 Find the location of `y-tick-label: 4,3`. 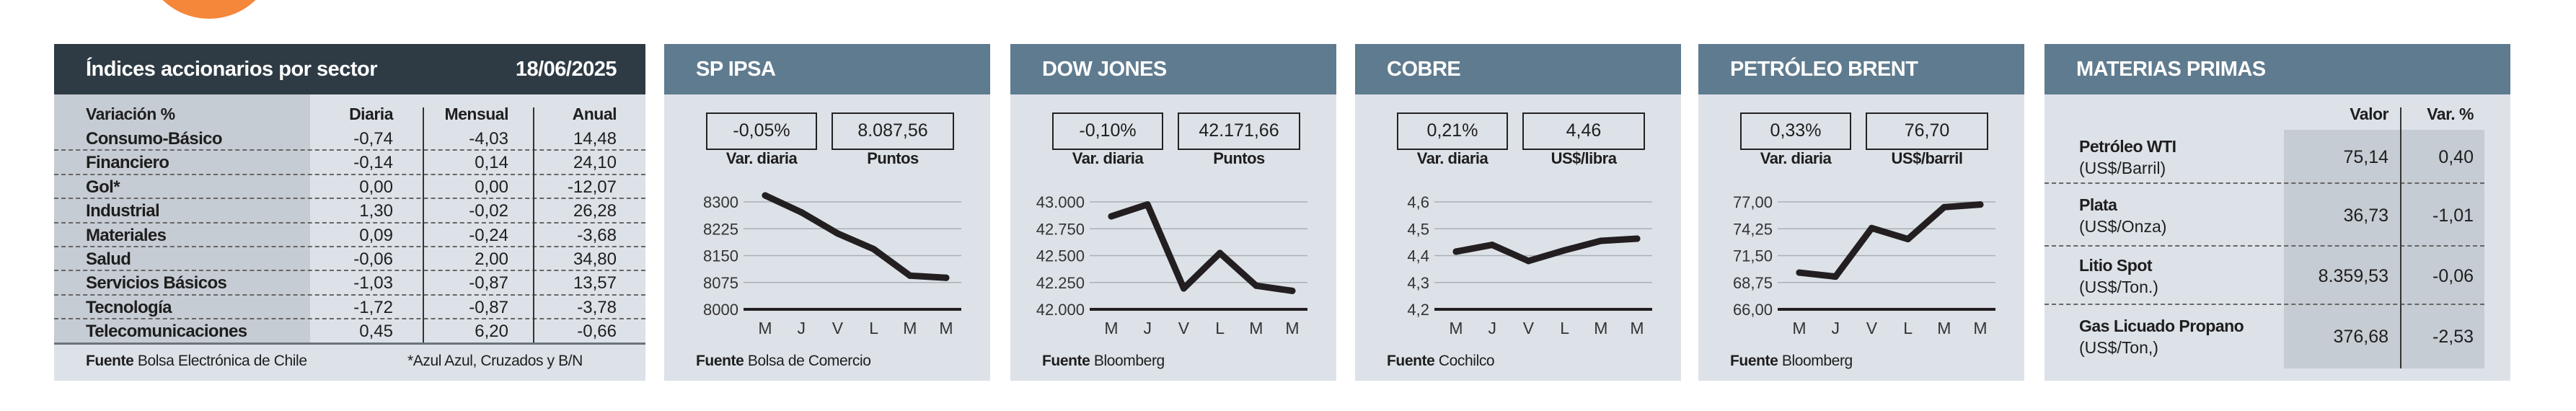

y-tick-label: 4,3 is located at coordinates (1418, 283).